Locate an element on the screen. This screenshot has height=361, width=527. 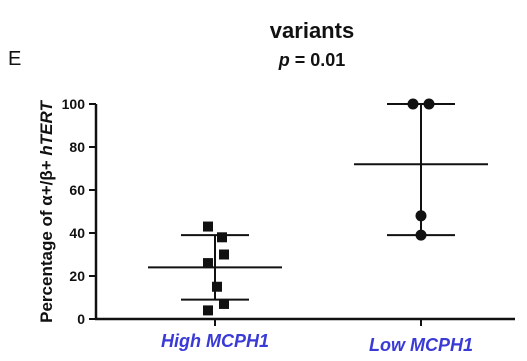
p-symbol: p is located at coordinates (284, 60).